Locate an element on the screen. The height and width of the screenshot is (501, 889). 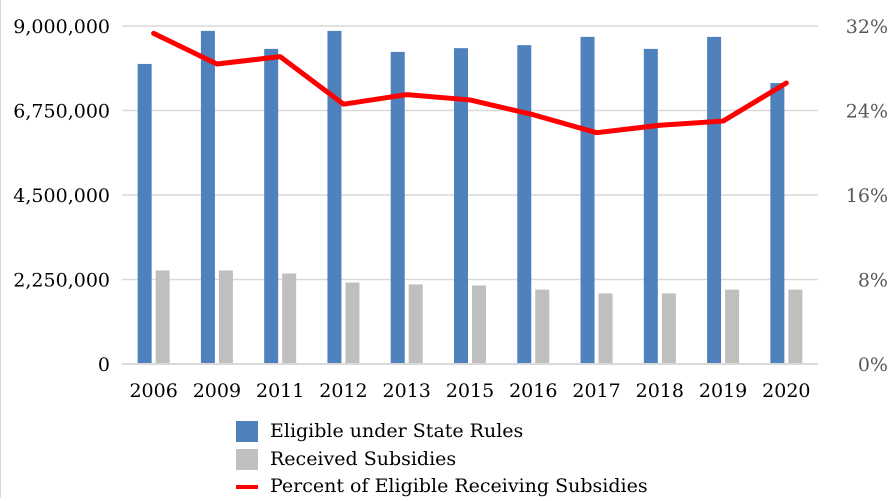
left-axis-tick-label: 6,750,000 is located at coordinates (61, 112).